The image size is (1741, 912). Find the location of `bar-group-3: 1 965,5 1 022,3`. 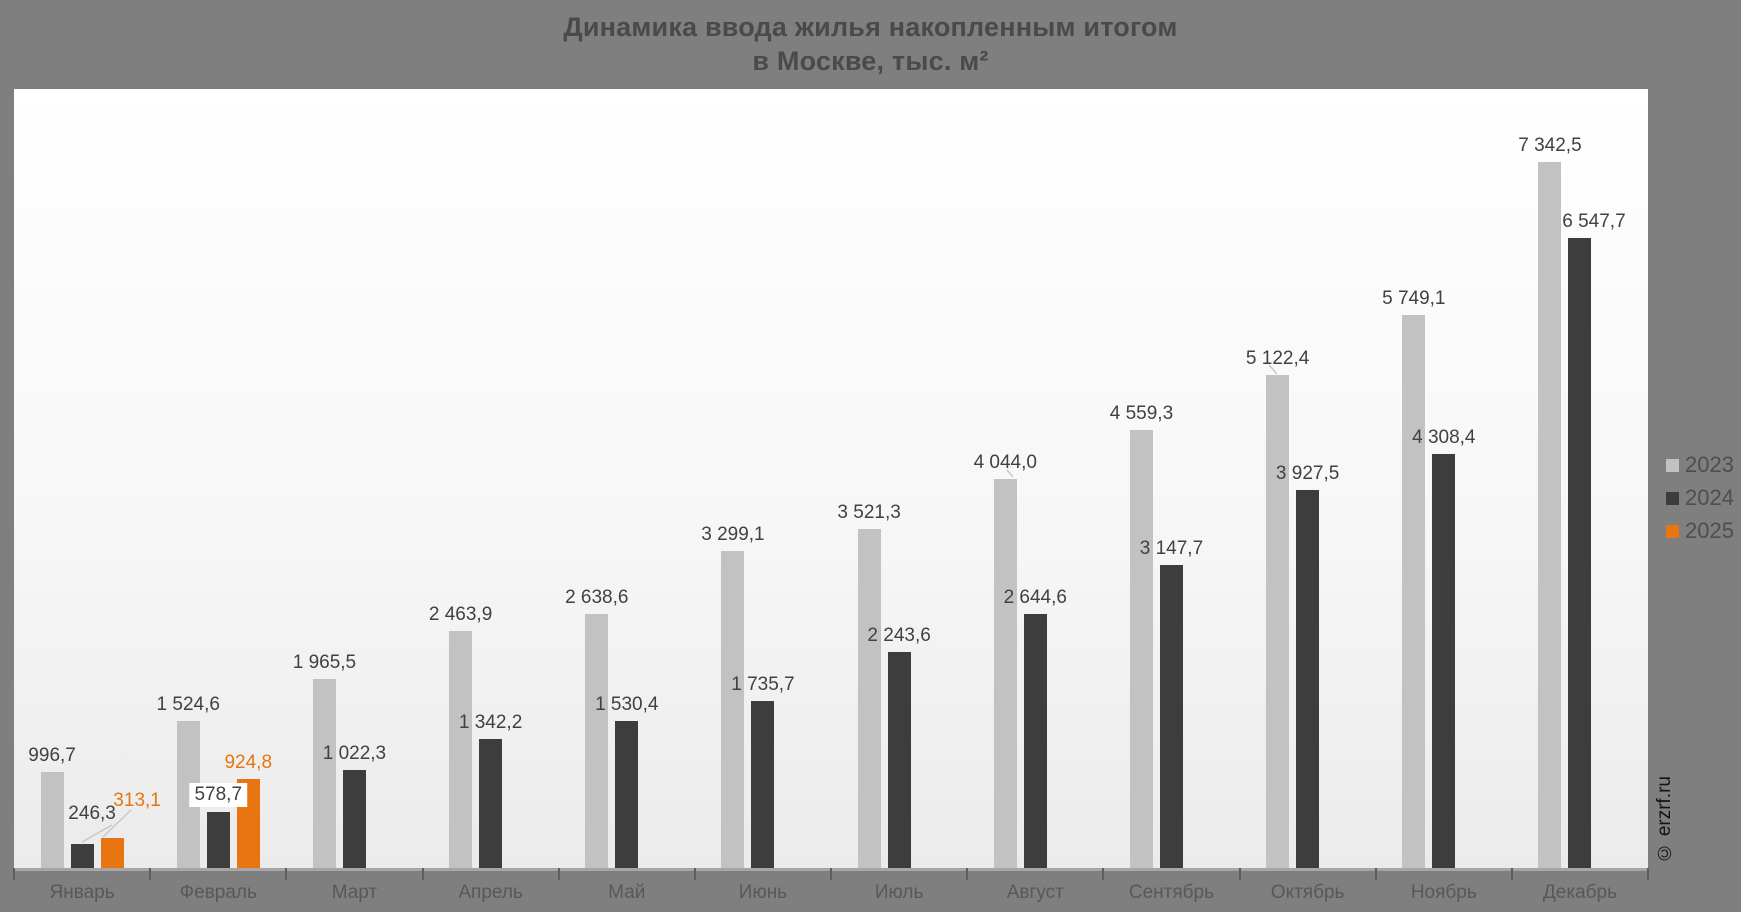

bar-group-3: 1 965,5 1 022,3 is located at coordinates (354, 478).